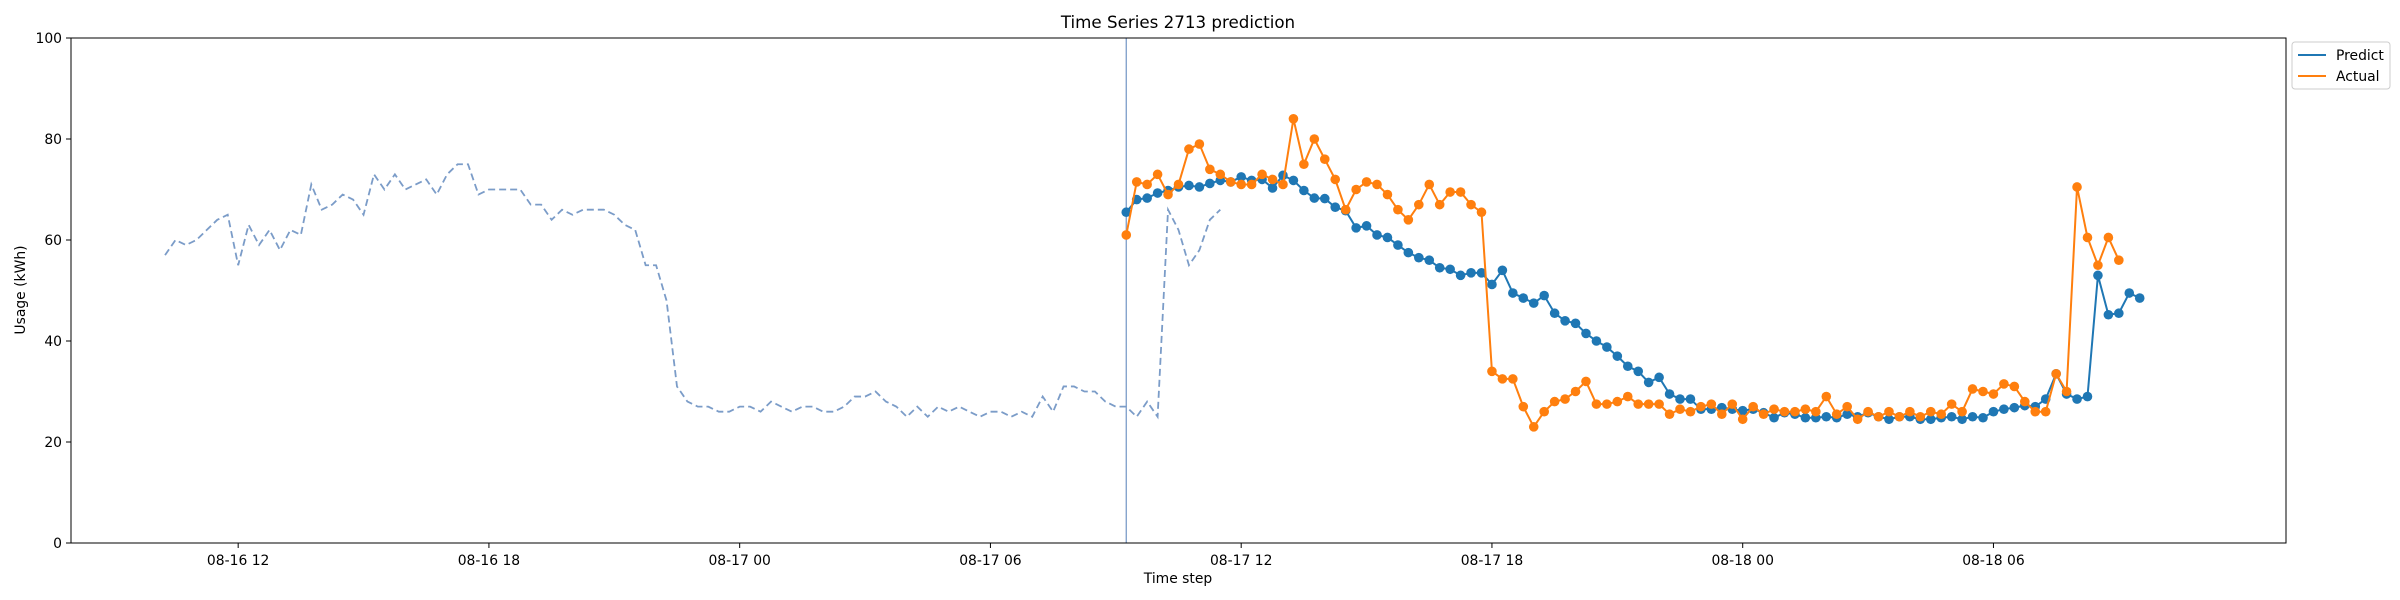  I want to click on legend-label-actual: Actual, so click(2358, 77).